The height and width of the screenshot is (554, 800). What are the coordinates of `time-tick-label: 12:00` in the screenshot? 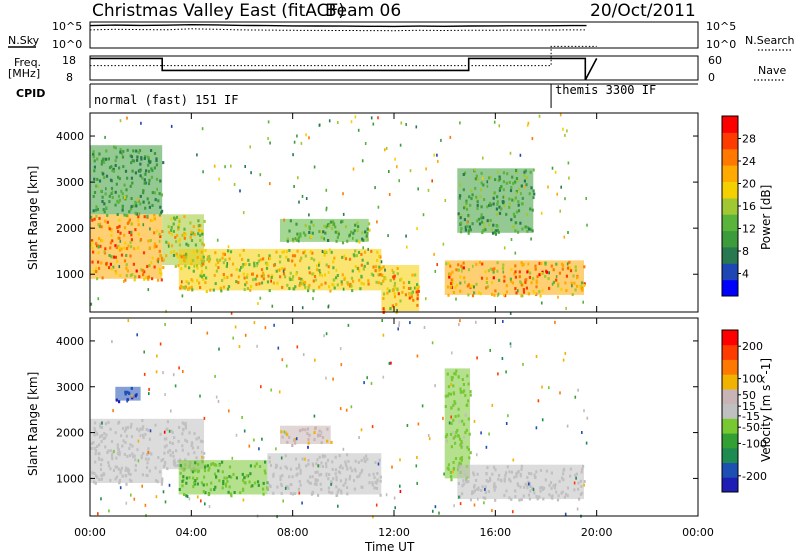 It's located at (394, 532).